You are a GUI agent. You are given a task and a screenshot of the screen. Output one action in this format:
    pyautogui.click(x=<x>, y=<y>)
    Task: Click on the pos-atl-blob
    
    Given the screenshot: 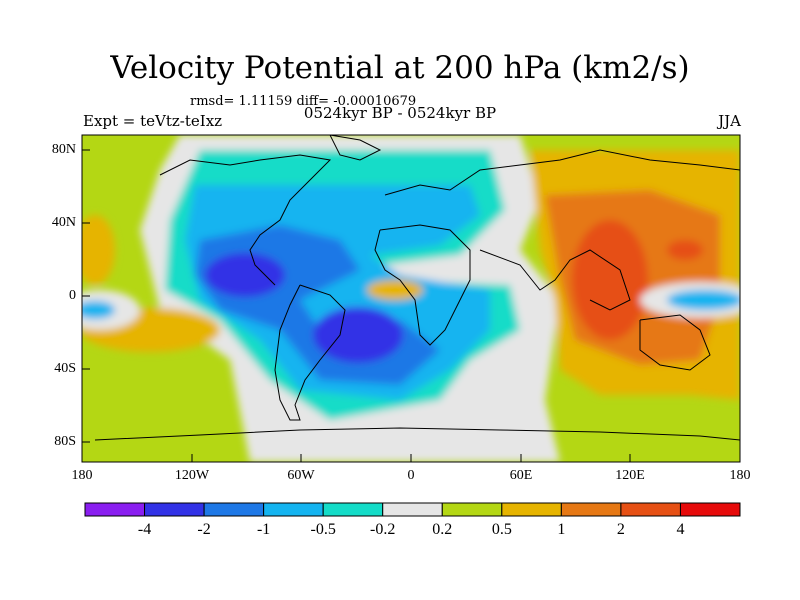 What is the action you would take?
    pyautogui.click(x=395, y=290)
    